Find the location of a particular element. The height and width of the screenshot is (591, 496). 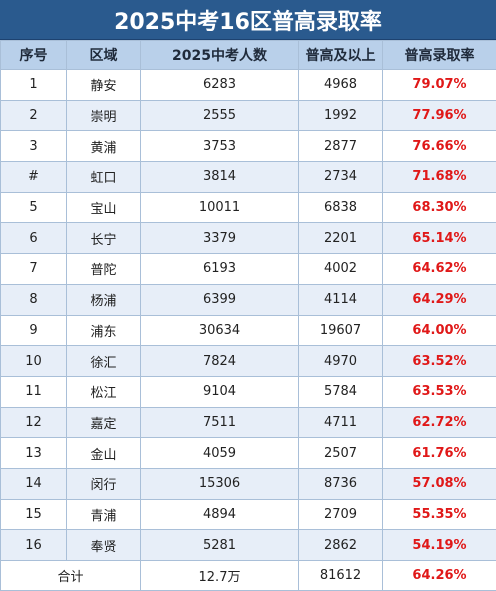

cell-candidates: 2555 is located at coordinates (220, 115).